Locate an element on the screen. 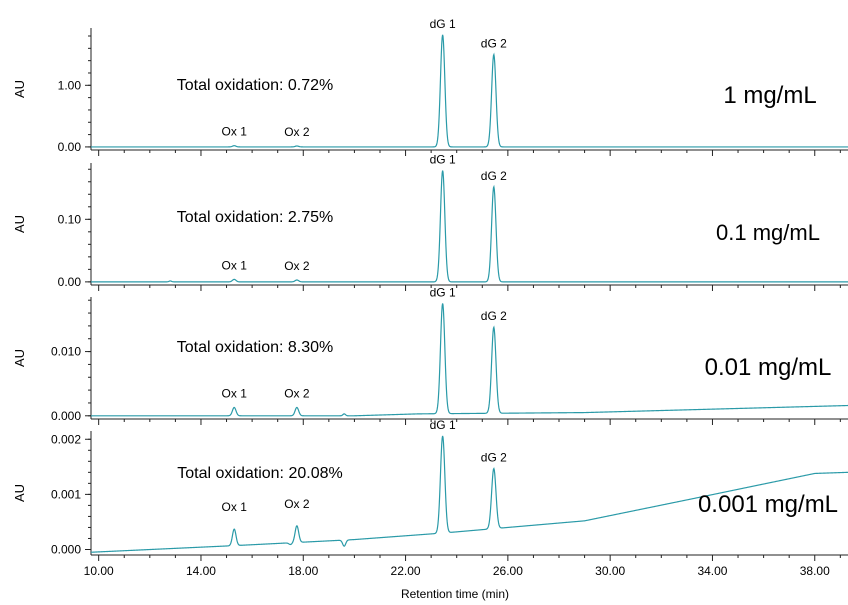  x-tick-label: 18.00 is located at coordinates (303, 571).